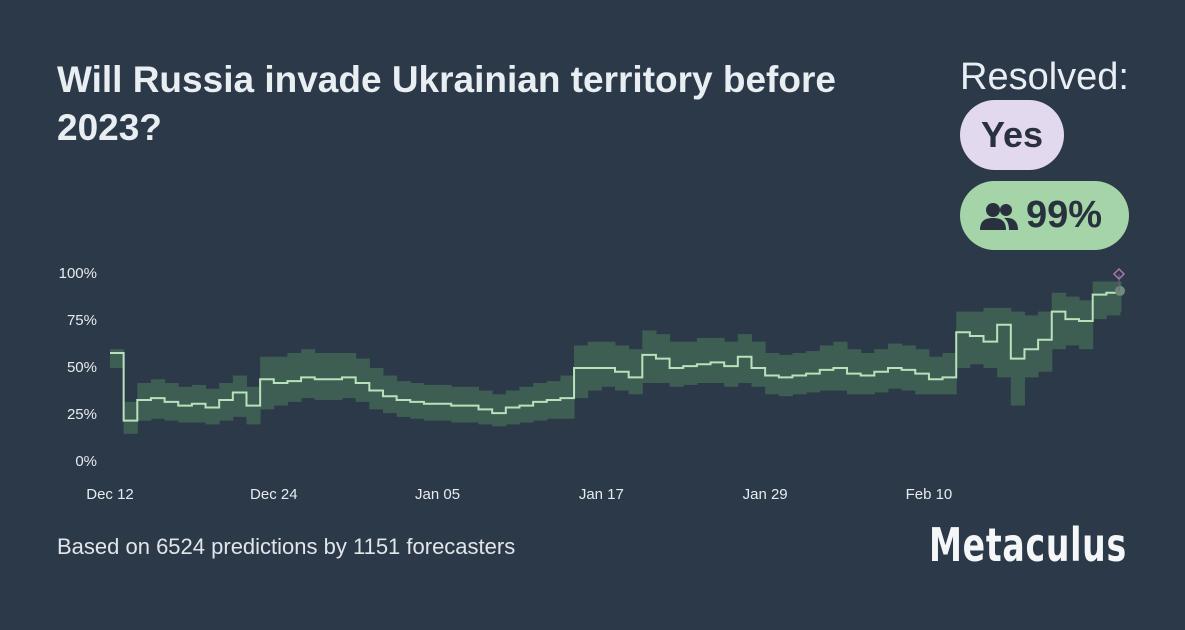 This screenshot has width=1185, height=630. I want to click on y-tick-label: 100%, so click(78, 273).